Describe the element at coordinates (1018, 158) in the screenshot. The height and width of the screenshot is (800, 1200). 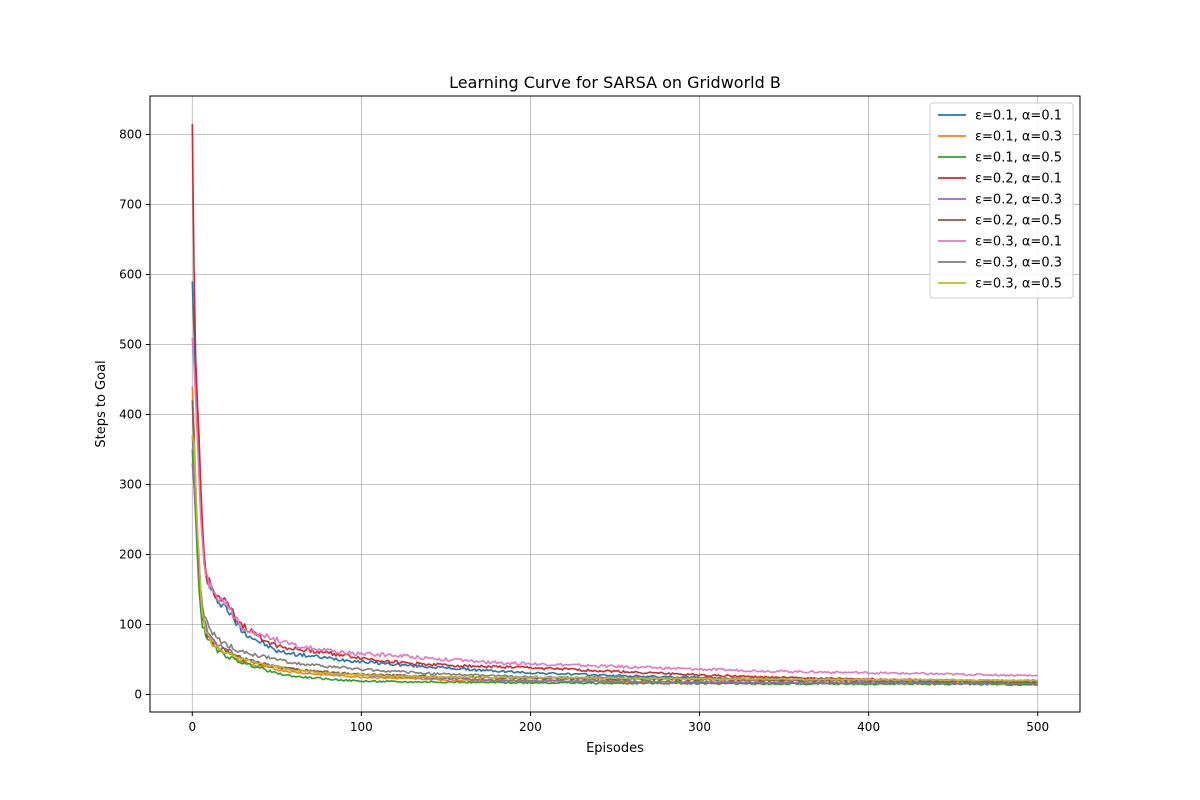
I see `legend-label: ε=0.1, α=0.5` at that location.